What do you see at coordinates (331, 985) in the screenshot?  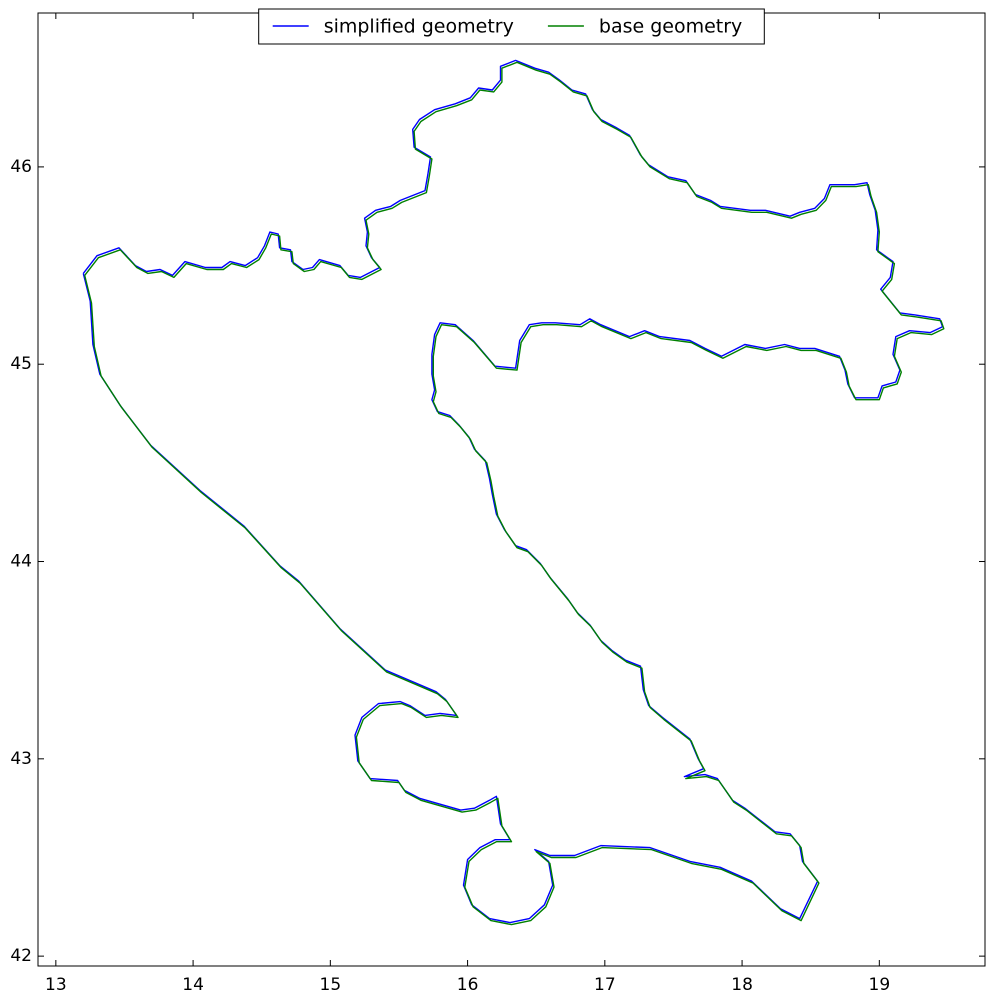 I see `x-tick-label: 15` at bounding box center [331, 985].